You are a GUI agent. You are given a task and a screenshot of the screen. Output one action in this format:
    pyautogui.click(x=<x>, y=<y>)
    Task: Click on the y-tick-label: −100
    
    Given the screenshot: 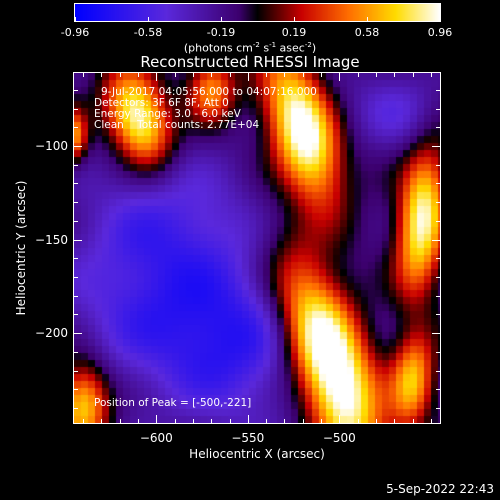 What is the action you would take?
    pyautogui.click(x=51, y=145)
    